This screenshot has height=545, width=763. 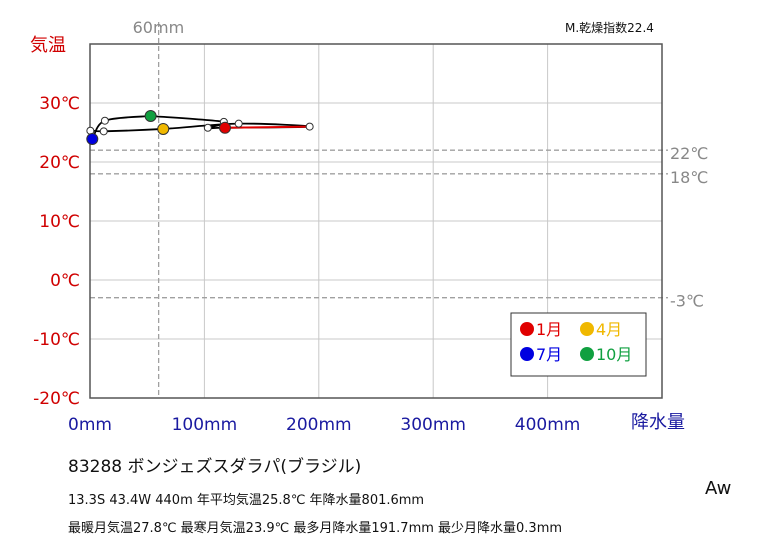 I want to click on legend: 1月 4月 7月 10月, so click(x=578, y=344).